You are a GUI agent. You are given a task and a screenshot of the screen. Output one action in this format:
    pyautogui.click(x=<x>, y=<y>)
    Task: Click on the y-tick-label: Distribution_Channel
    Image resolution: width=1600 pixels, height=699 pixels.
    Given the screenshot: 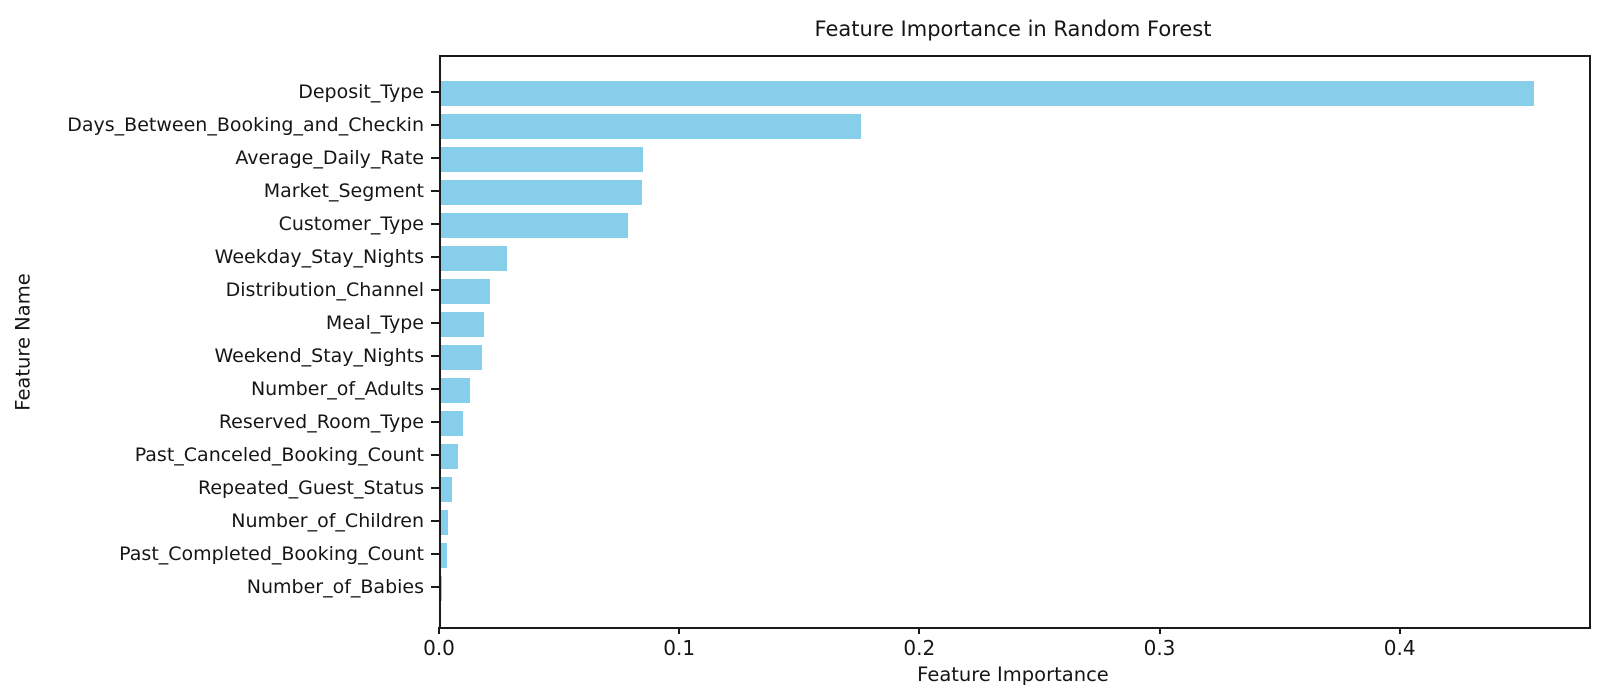 What is the action you would take?
    pyautogui.click(x=324, y=289)
    